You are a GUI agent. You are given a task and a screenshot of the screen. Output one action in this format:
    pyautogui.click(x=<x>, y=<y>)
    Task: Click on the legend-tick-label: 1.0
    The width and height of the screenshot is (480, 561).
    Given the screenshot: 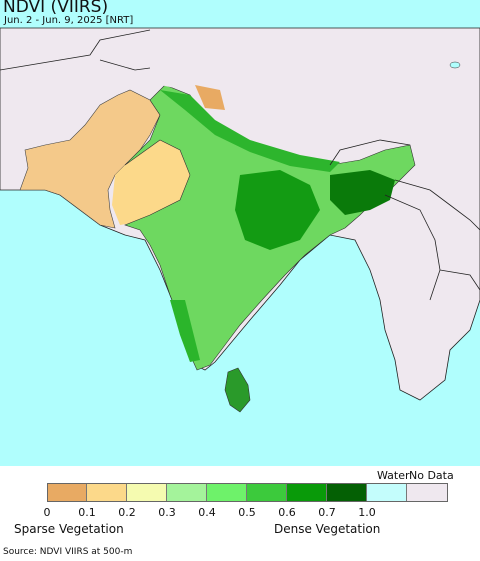 What is the action you would take?
    pyautogui.click(x=367, y=512)
    